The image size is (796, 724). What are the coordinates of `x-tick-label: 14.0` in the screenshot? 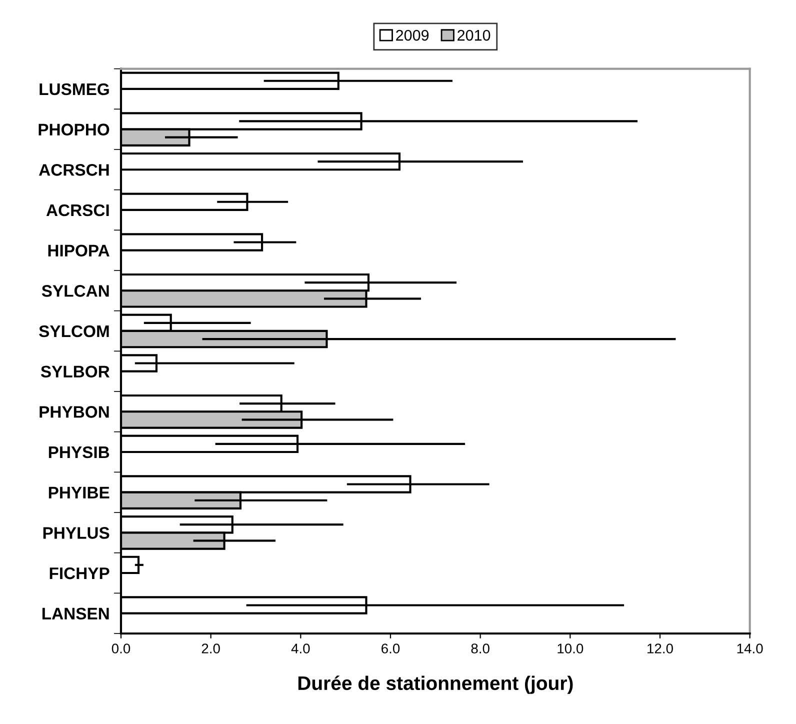 It's located at (750, 649).